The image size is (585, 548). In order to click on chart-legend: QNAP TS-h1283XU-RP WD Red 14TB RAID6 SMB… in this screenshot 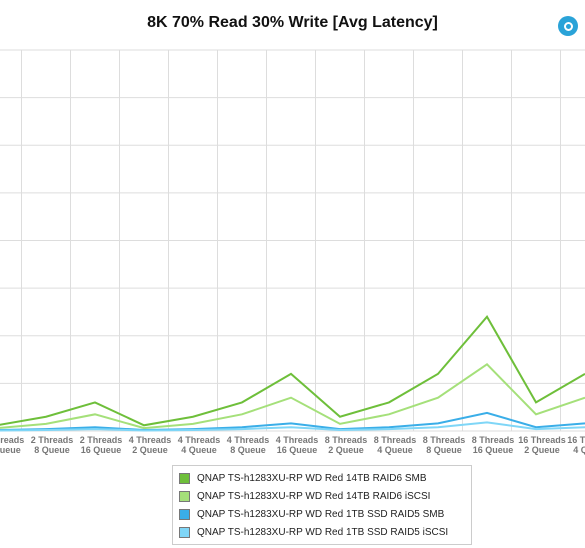, I will do `click(322, 505)`.